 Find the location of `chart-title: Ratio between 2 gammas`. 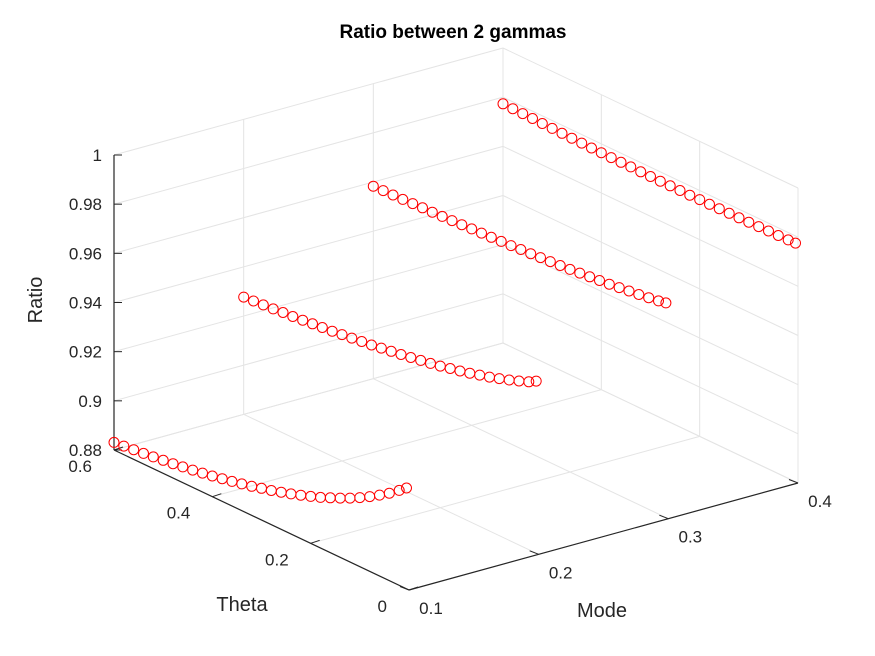

chart-title: Ratio between 2 gammas is located at coordinates (452, 32).